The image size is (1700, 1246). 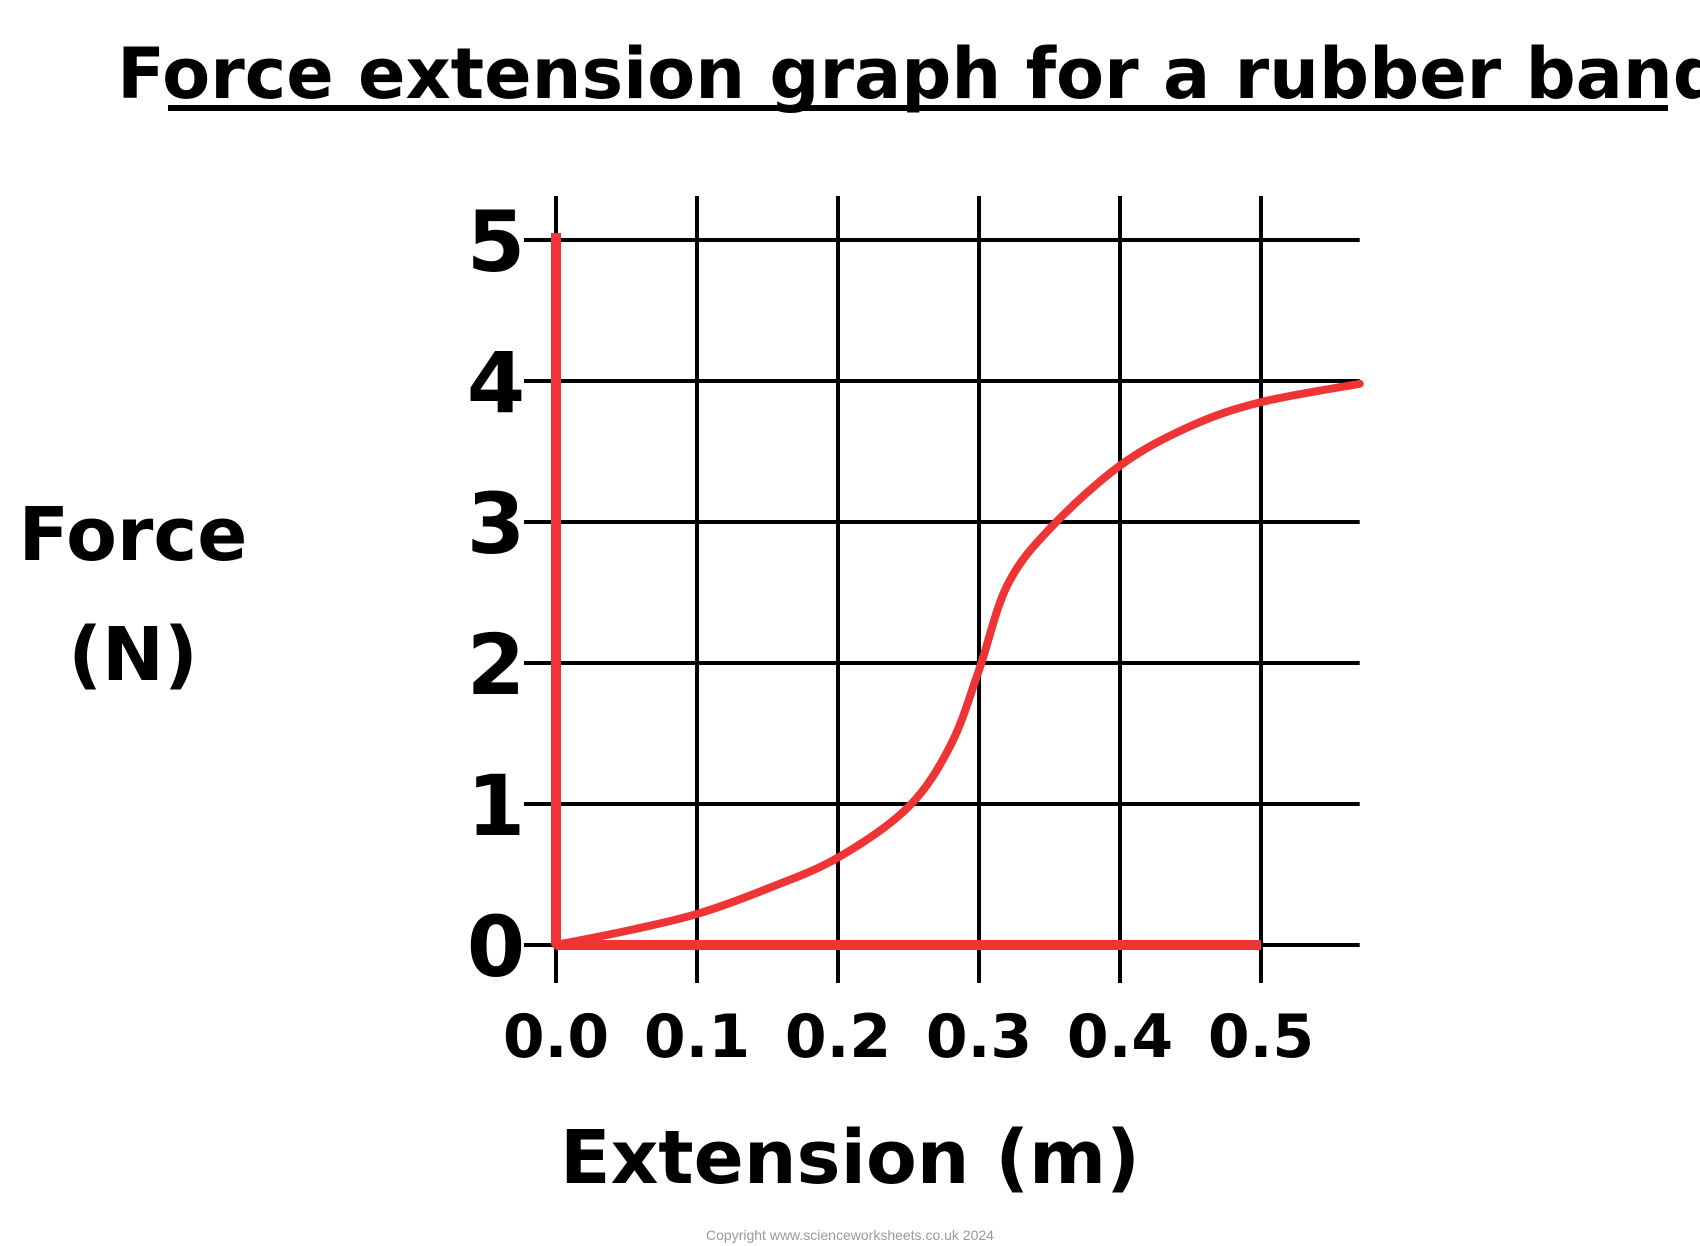 I want to click on y-axis-label-line-2: (N), so click(x=133, y=655).